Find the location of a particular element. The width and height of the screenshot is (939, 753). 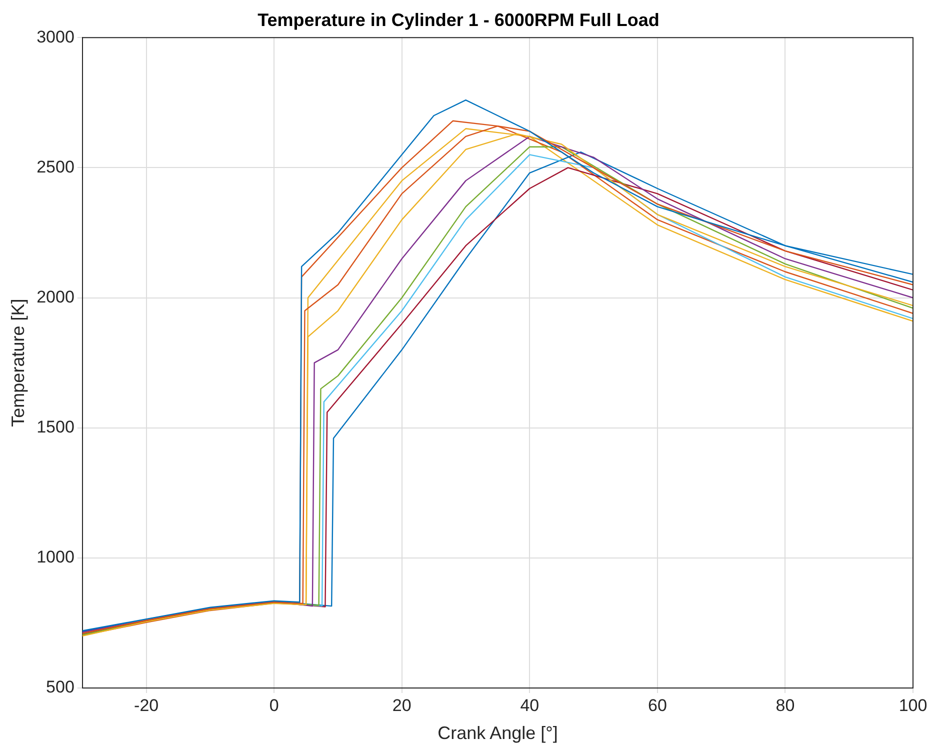

y-axis-title: Temperature [K] is located at coordinates (18, 362).